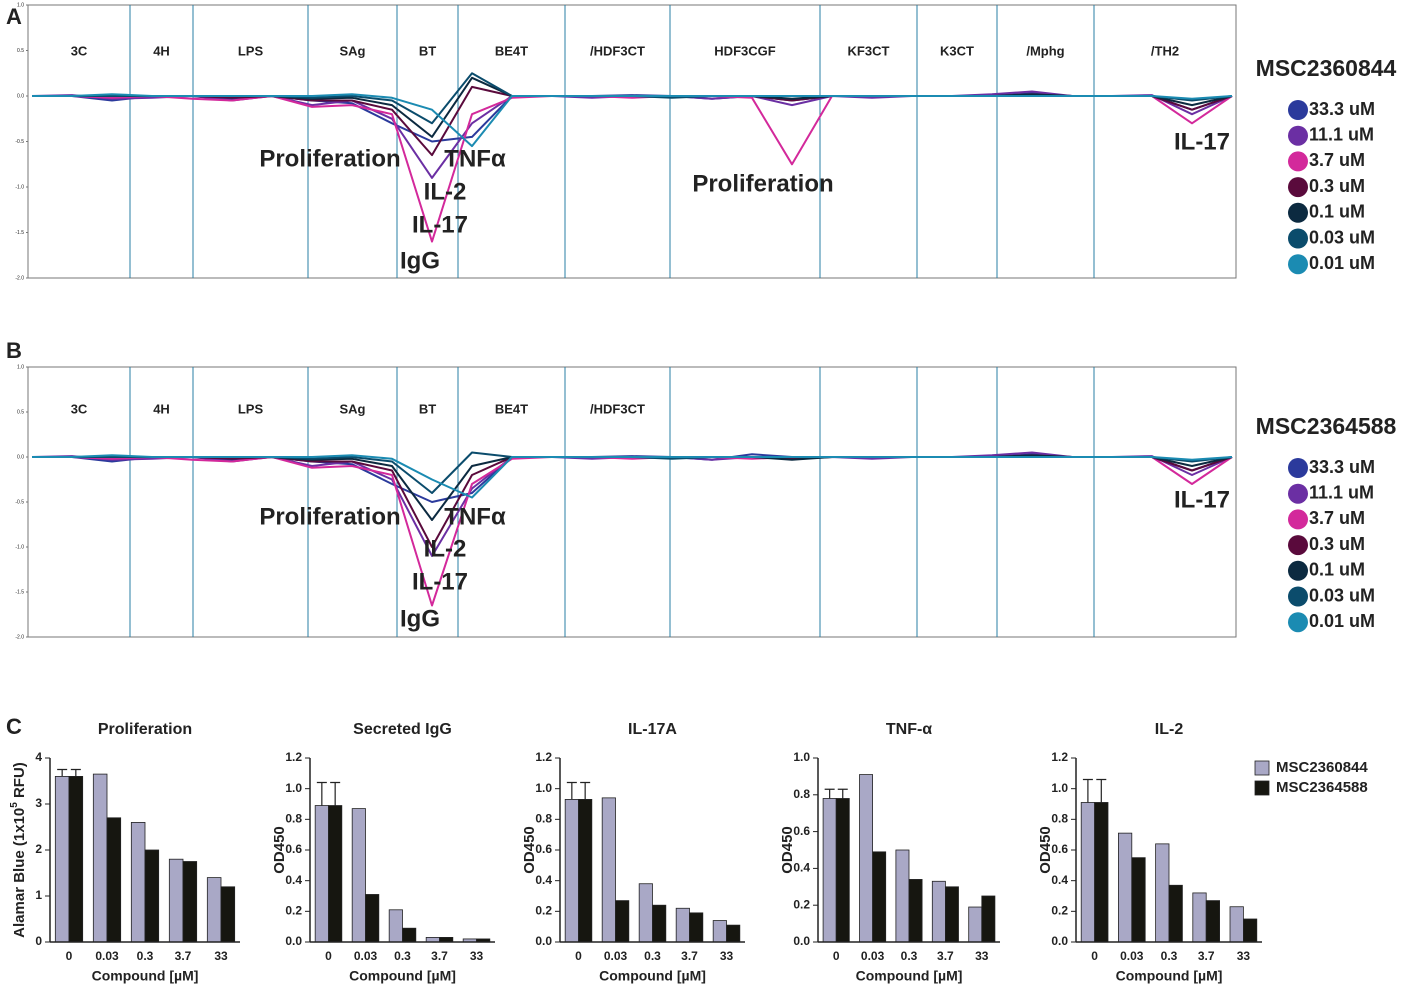 This screenshot has height=991, width=1408. I want to click on section-label: BE4T, so click(511, 408).